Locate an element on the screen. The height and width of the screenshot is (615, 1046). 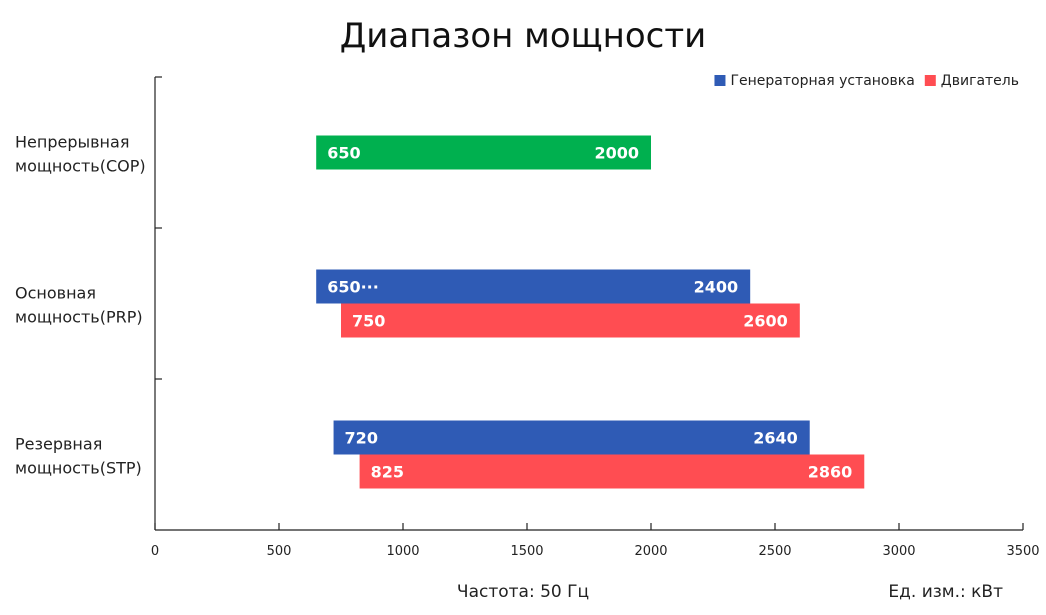
x-tick-label: 3500 is located at coordinates (1022, 551).